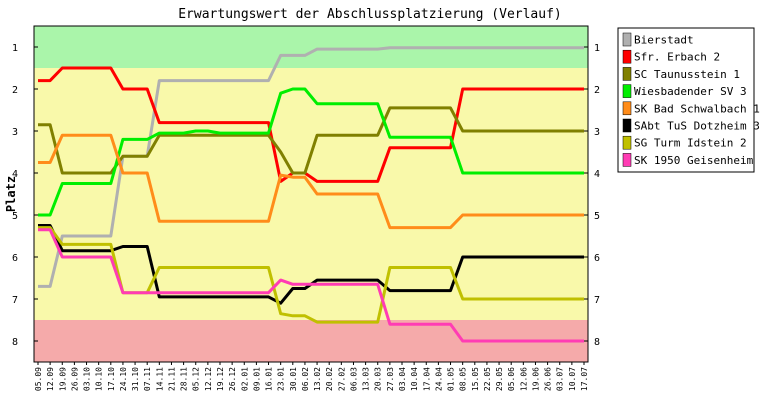 This screenshot has height=404, width=760. I want to click on x-tick-label: 06.02, so click(305, 379).